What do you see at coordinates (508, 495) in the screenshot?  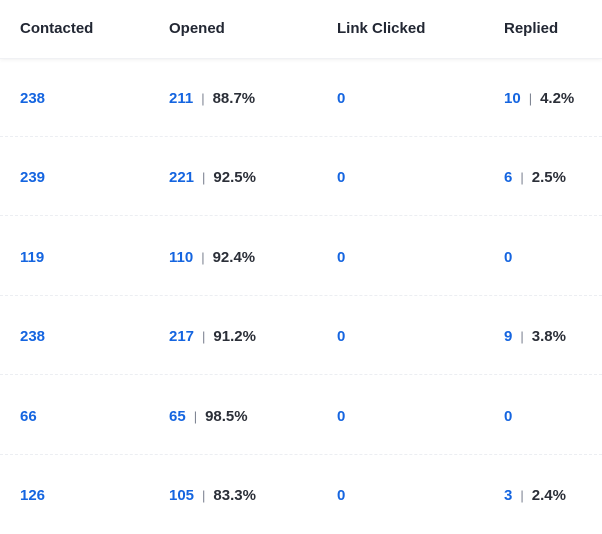 I see `replied-link: 3` at bounding box center [508, 495].